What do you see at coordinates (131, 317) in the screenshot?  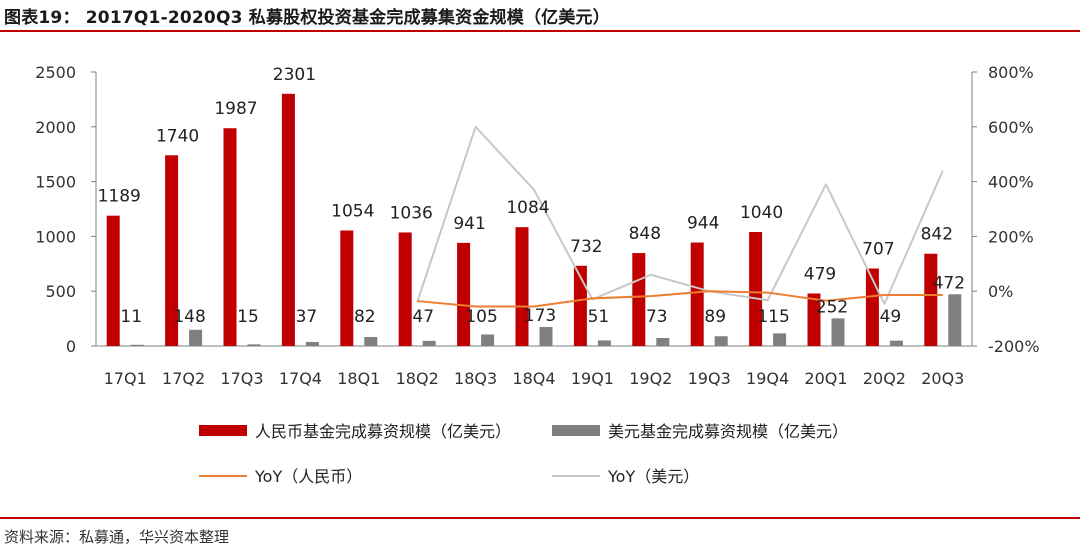 I see `data-label-usd: 11` at bounding box center [131, 317].